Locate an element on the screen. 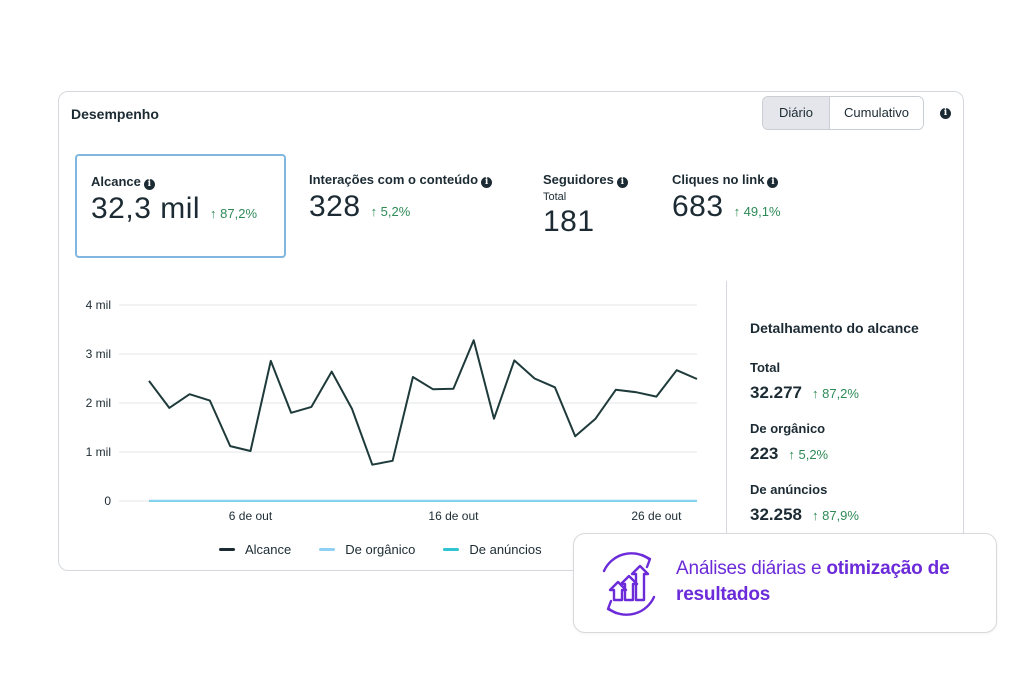 This screenshot has height=675, width=1024. metric-reach-label-text: Alcance is located at coordinates (116, 181).